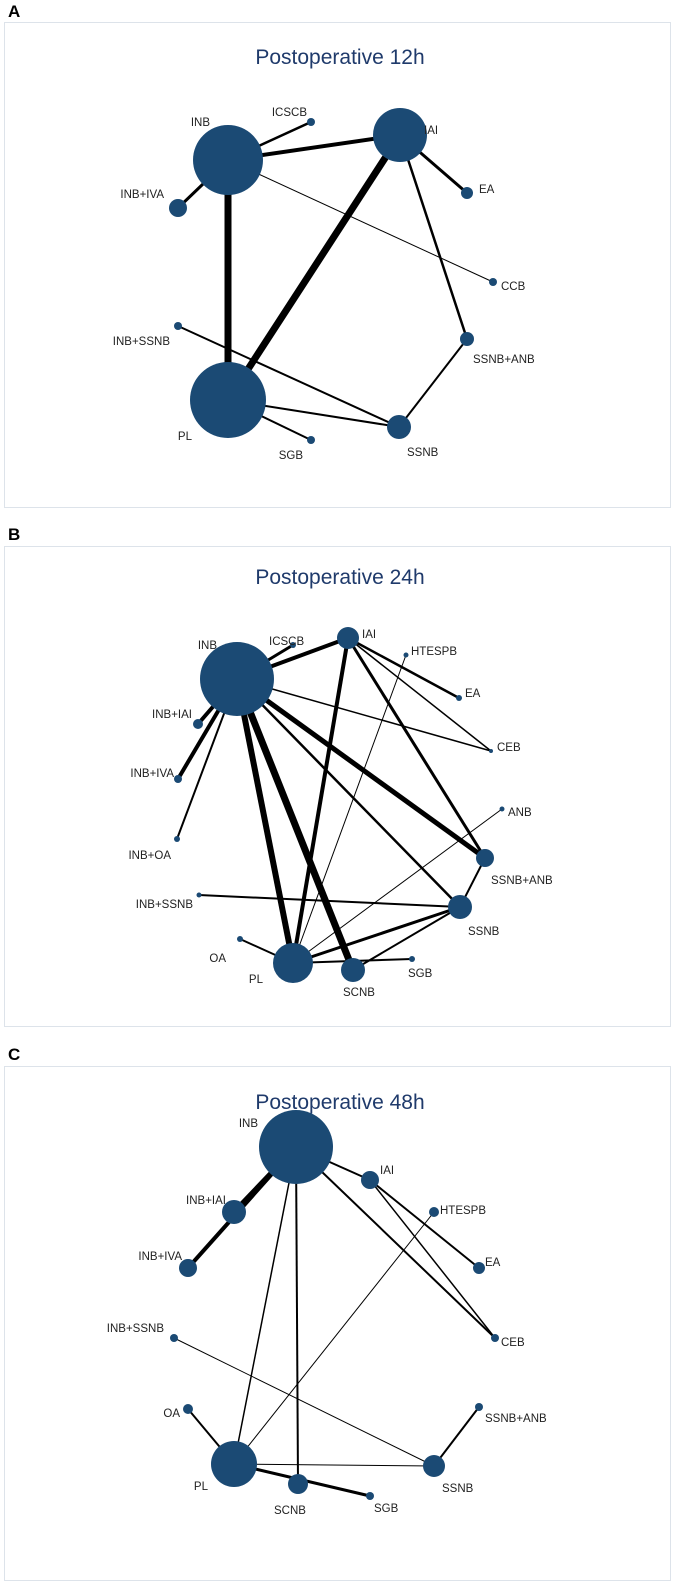  I want to click on node-CCB, so click(493, 282).